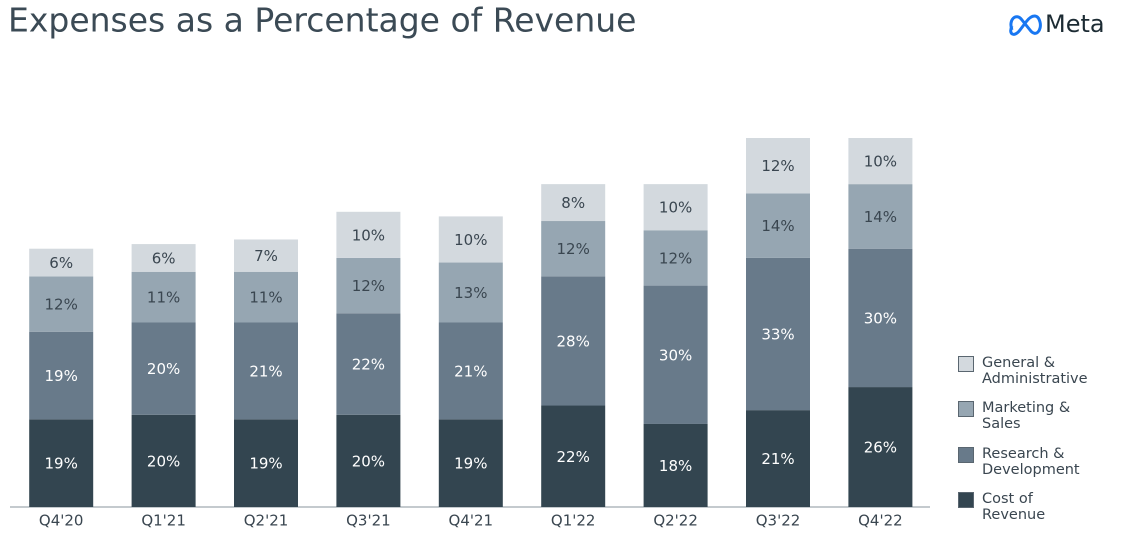 This screenshot has width=1125, height=559. Describe the element at coordinates (1014, 507) in the screenshot. I see `legend-label: Cost of Revenue` at that location.